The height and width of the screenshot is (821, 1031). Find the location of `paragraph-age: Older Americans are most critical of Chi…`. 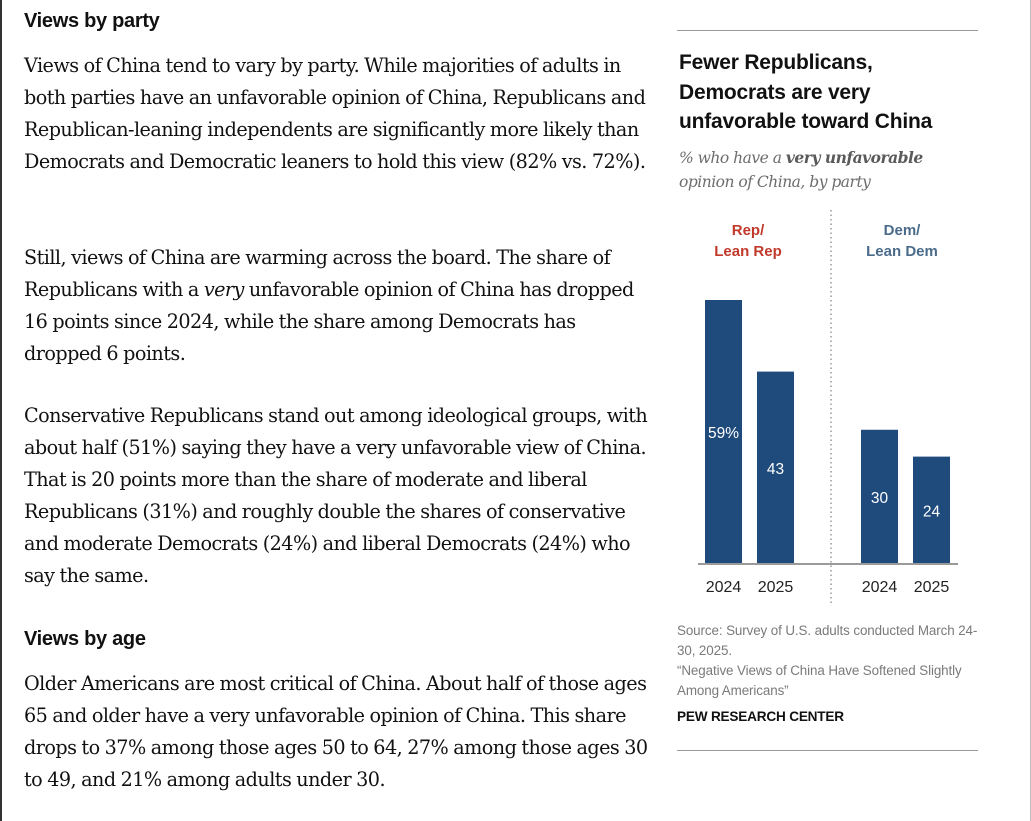

paragraph-age: Older Americans are most critical of Chi… is located at coordinates (336, 731).